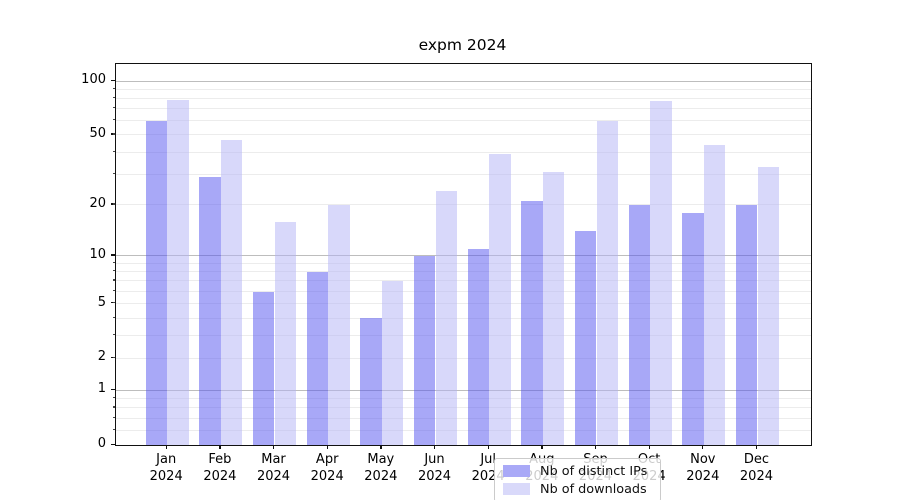  I want to click on bar-distinct-ips-aug, so click(532, 323).